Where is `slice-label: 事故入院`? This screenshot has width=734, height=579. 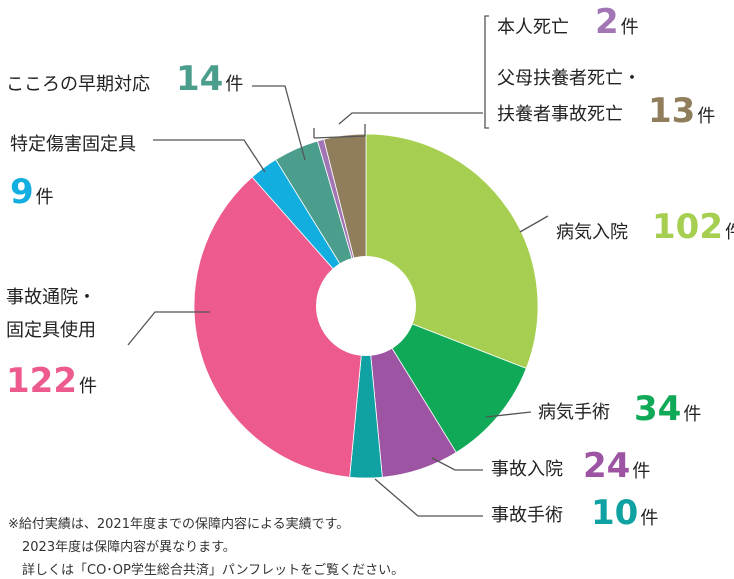
slice-label: 事故入院 is located at coordinates (527, 469).